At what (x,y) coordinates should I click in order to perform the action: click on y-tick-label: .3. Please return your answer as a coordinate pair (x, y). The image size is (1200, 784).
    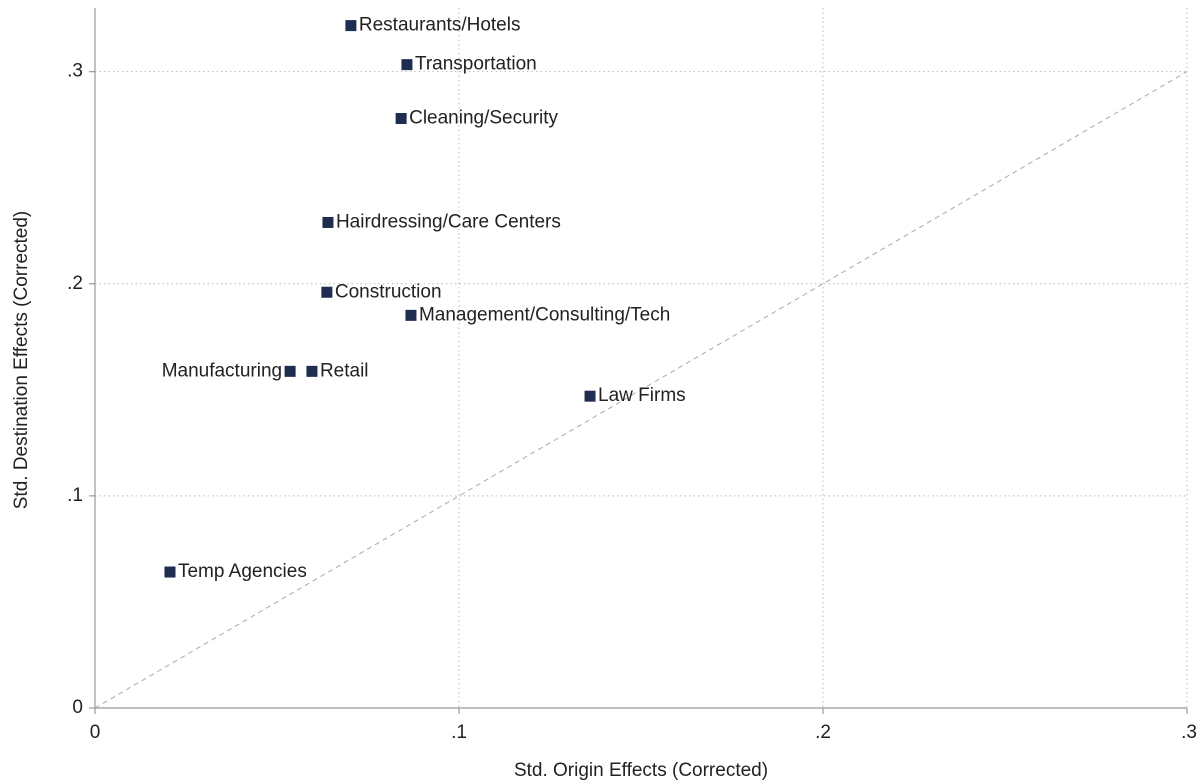
    Looking at the image, I should click on (75, 71).